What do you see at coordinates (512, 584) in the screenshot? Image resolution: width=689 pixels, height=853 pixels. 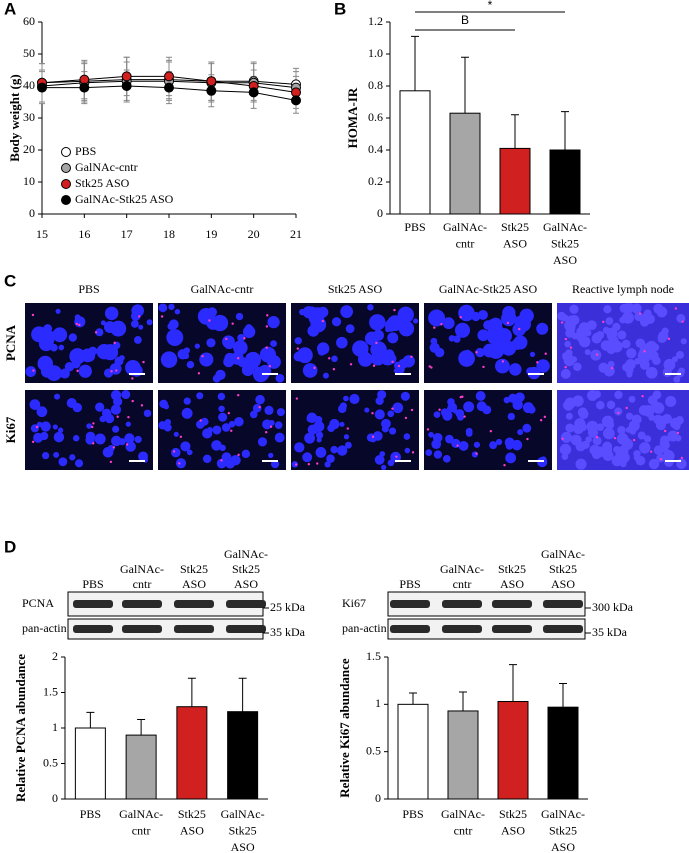 I see `lane-label: ASO` at bounding box center [512, 584].